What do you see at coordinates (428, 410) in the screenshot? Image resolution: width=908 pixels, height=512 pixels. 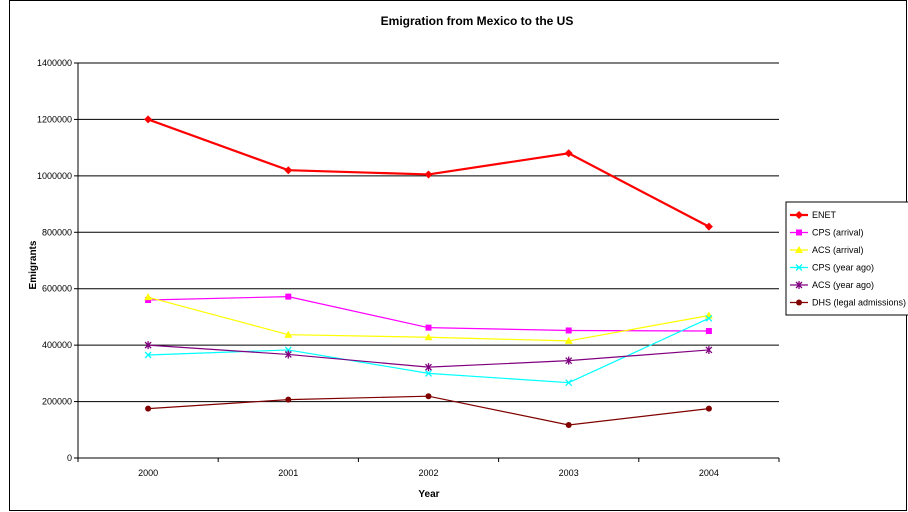 I see `series-line-dhs-legal-admissions` at bounding box center [428, 410].